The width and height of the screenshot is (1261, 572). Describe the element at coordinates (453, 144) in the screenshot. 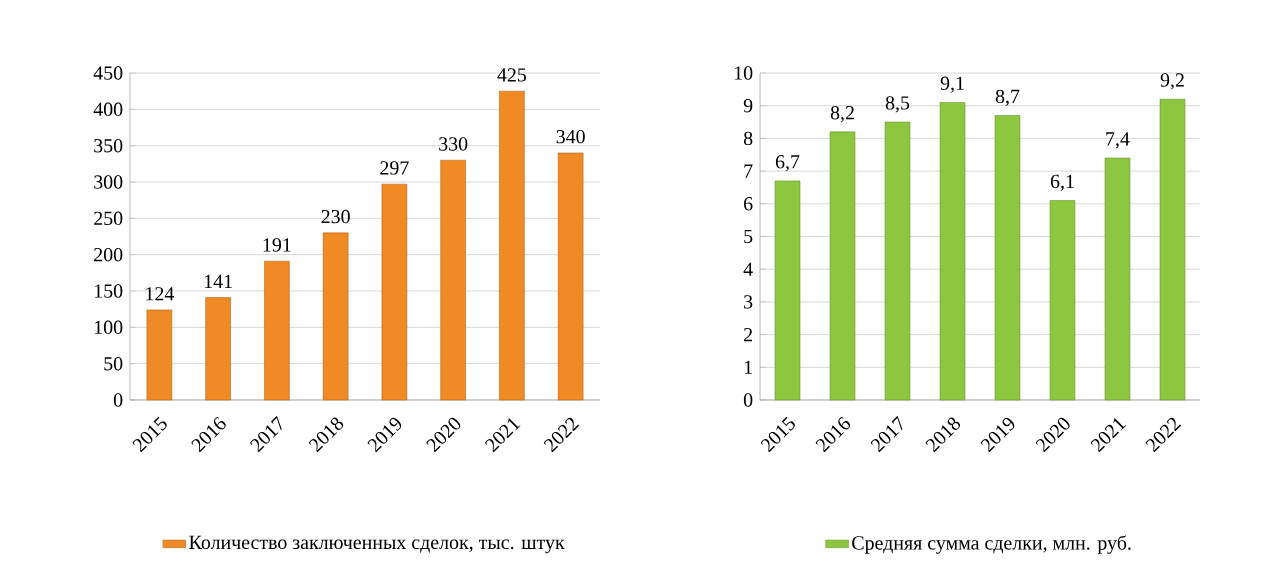

I see `data-label: 330` at that location.